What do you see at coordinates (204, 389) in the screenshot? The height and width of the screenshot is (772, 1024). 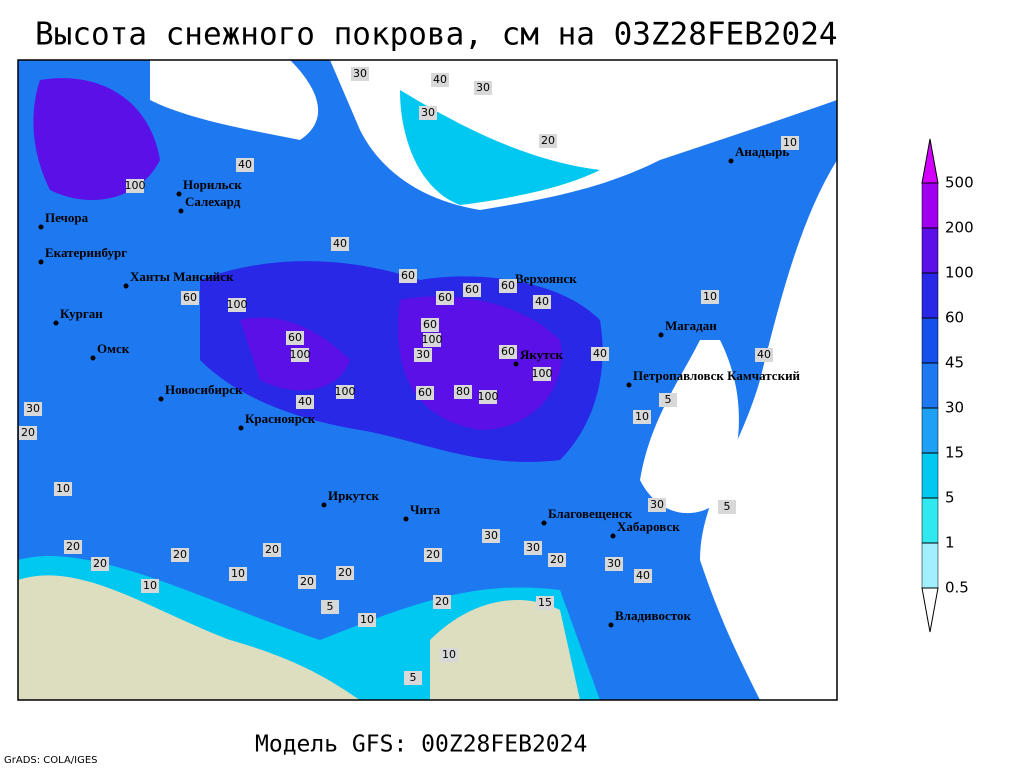 I see `city-label: Новосибирск` at bounding box center [204, 389].